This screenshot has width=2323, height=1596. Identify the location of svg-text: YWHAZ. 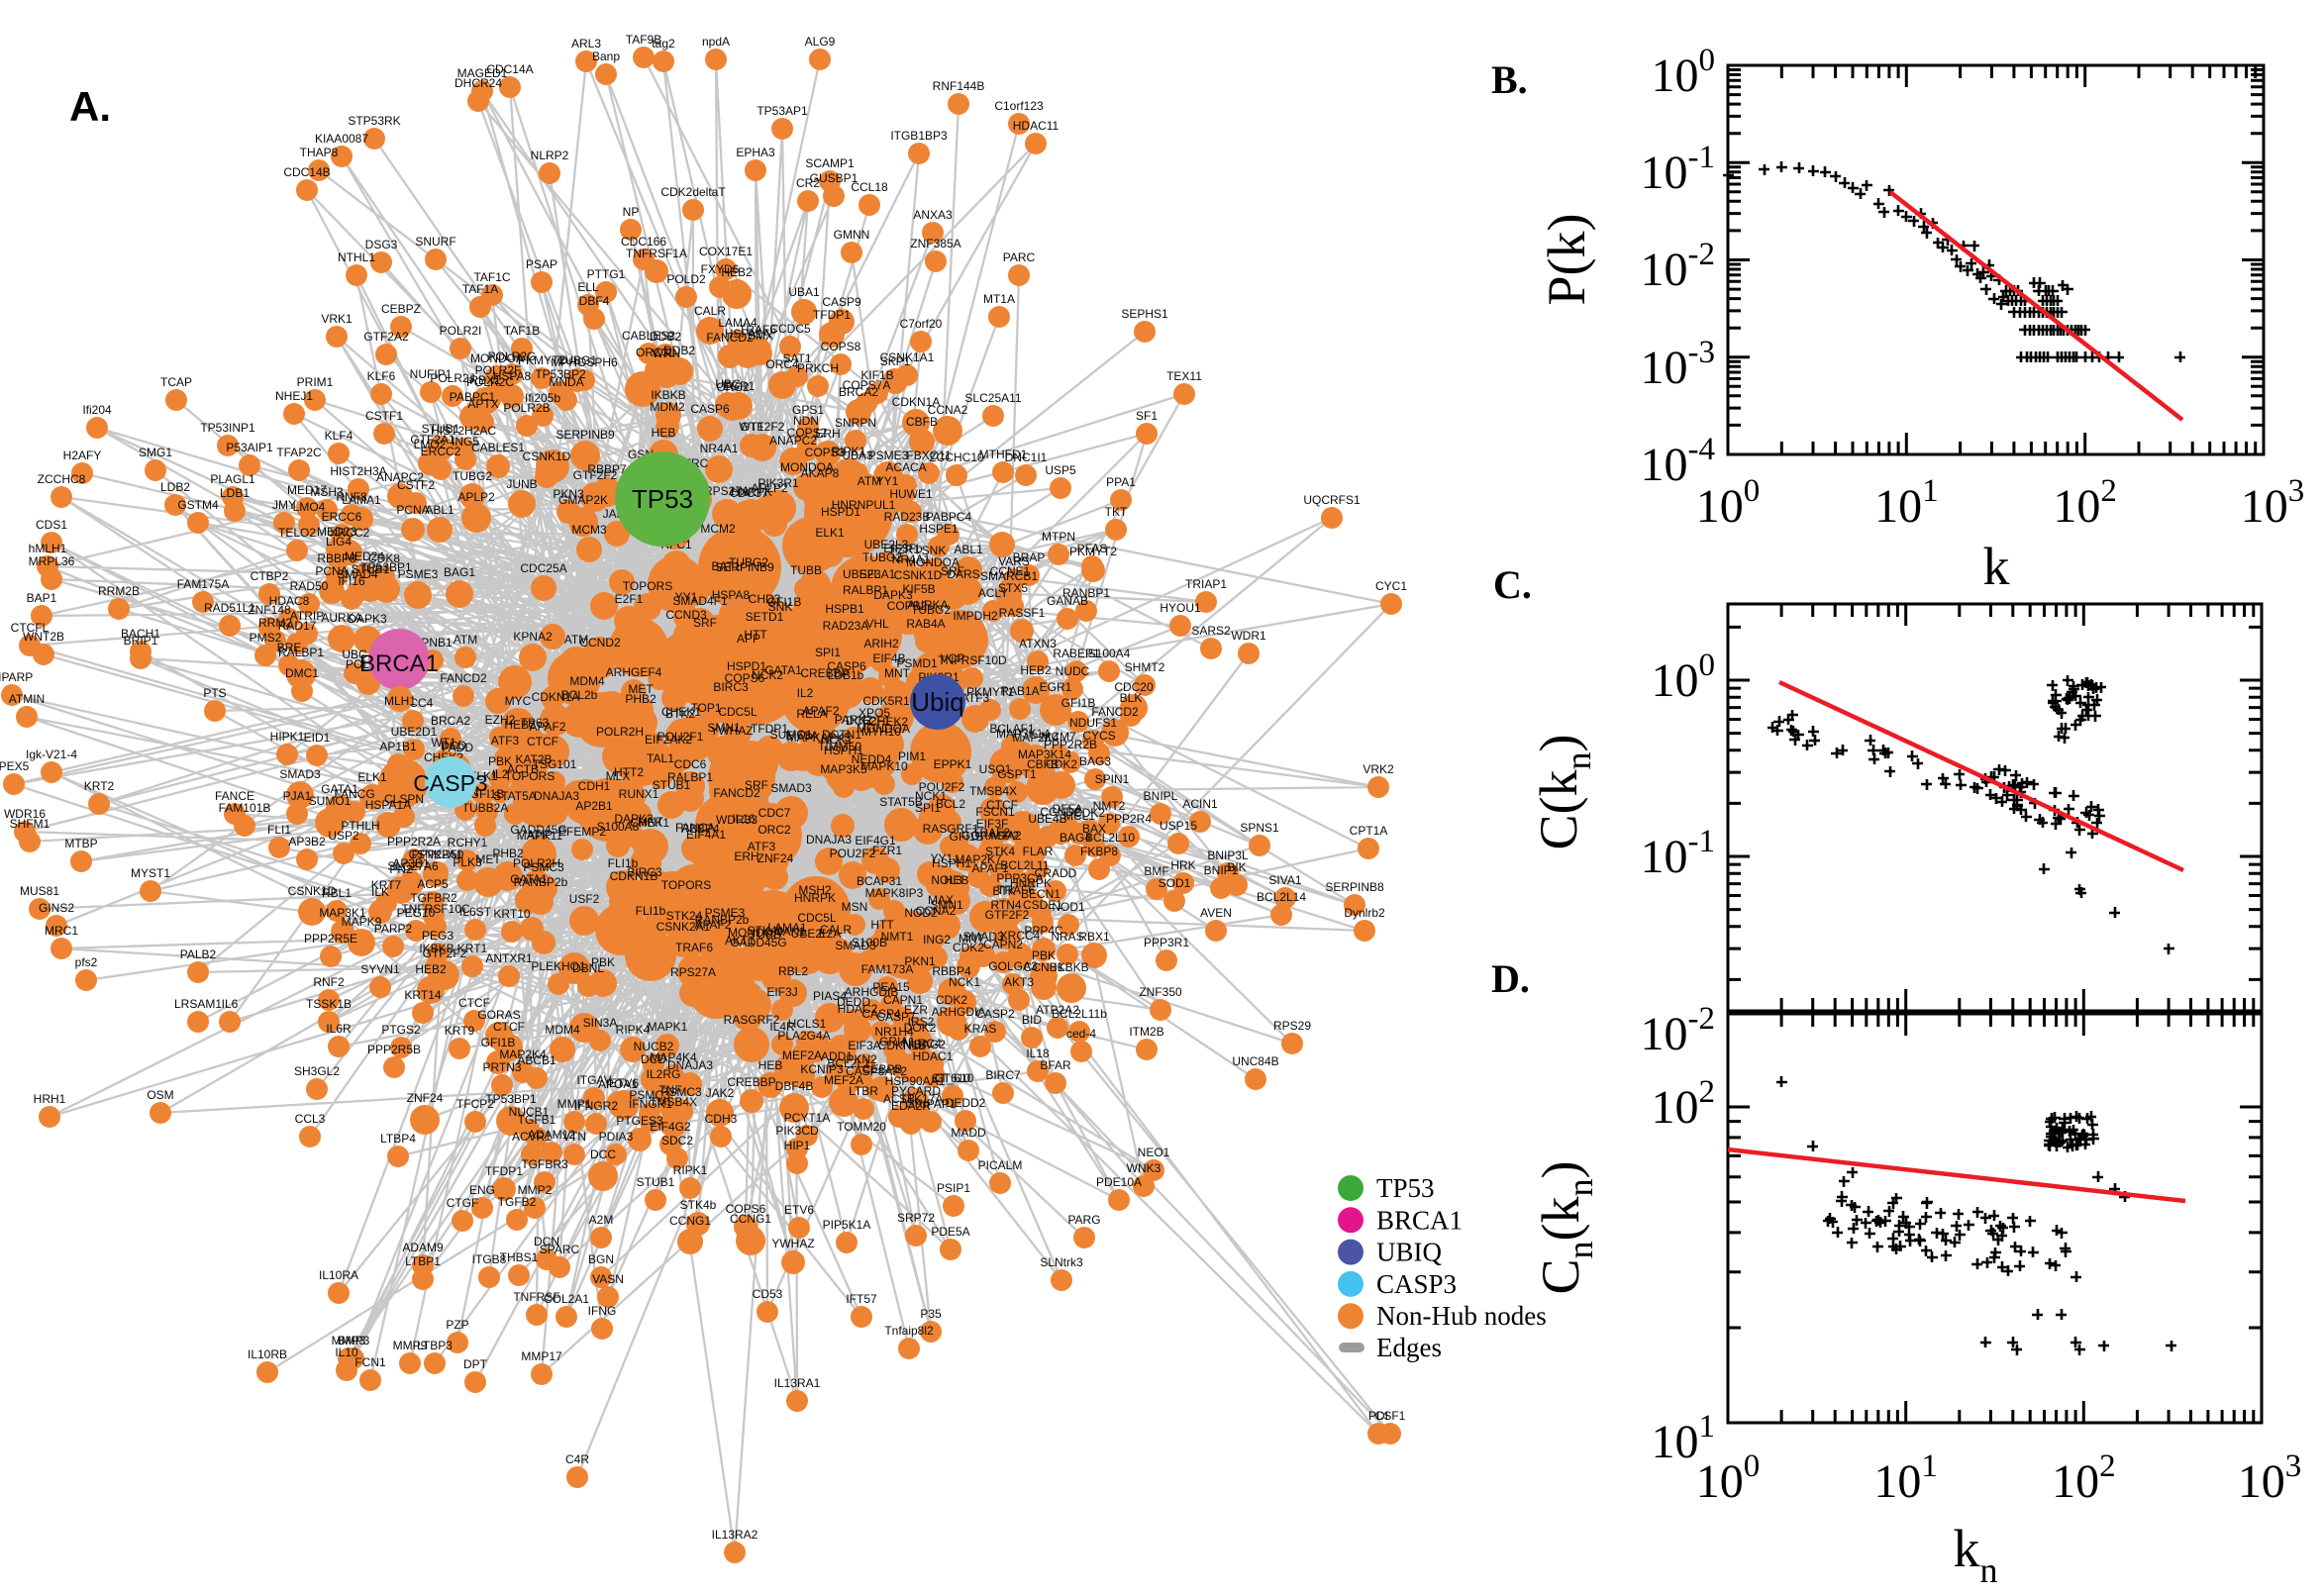
(731, 731).